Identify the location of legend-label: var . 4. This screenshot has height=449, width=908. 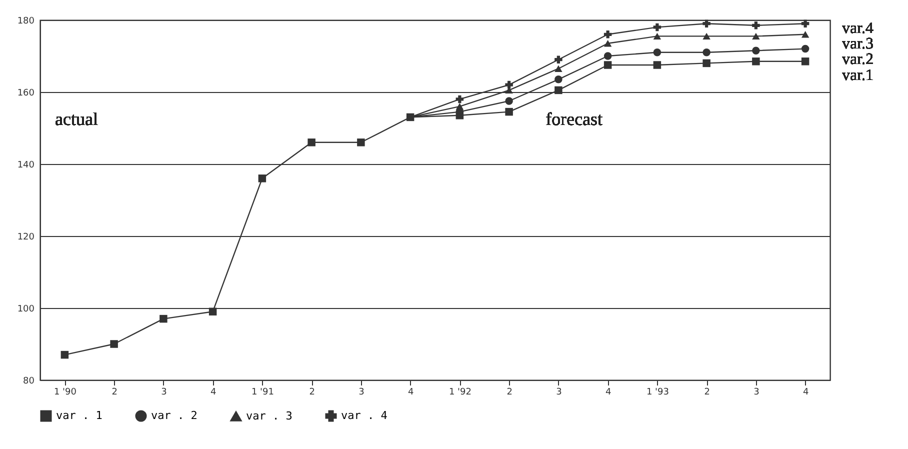
(364, 415).